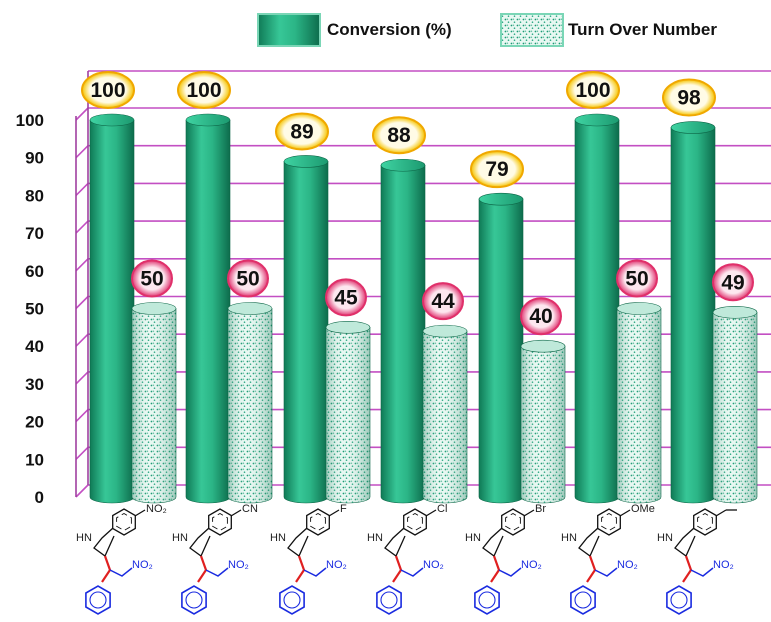 The image size is (771, 622). I want to click on conversion-value-badge: 89, so click(302, 131).